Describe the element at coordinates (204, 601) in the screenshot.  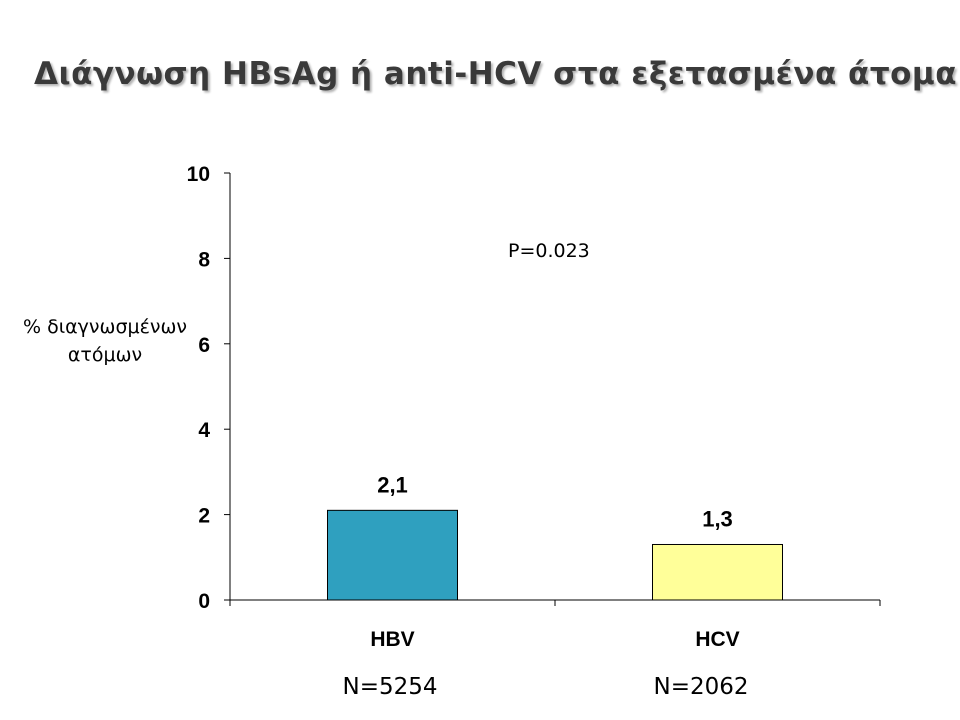
I see `y-tick-label: 0` at that location.